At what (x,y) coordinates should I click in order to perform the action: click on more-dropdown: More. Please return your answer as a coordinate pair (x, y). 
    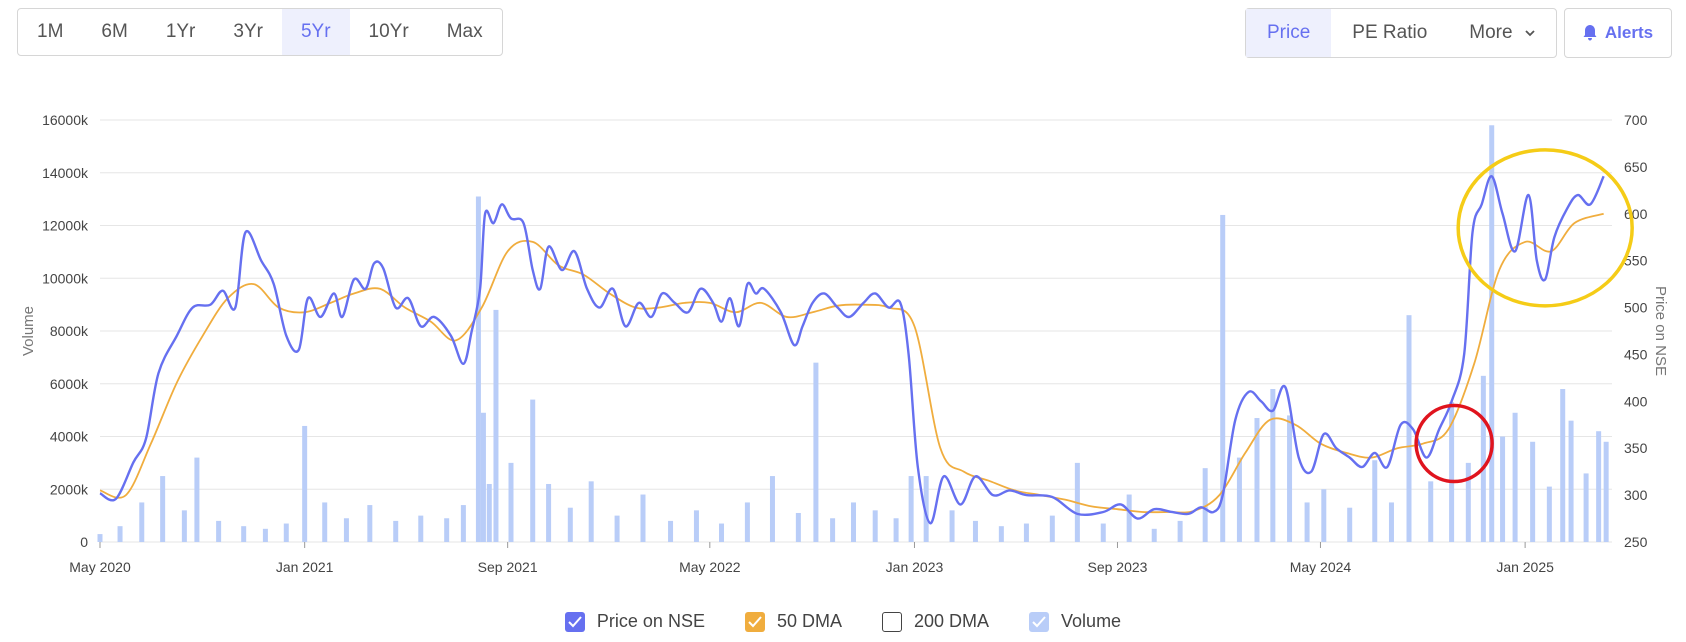
    Looking at the image, I should click on (1501, 33).